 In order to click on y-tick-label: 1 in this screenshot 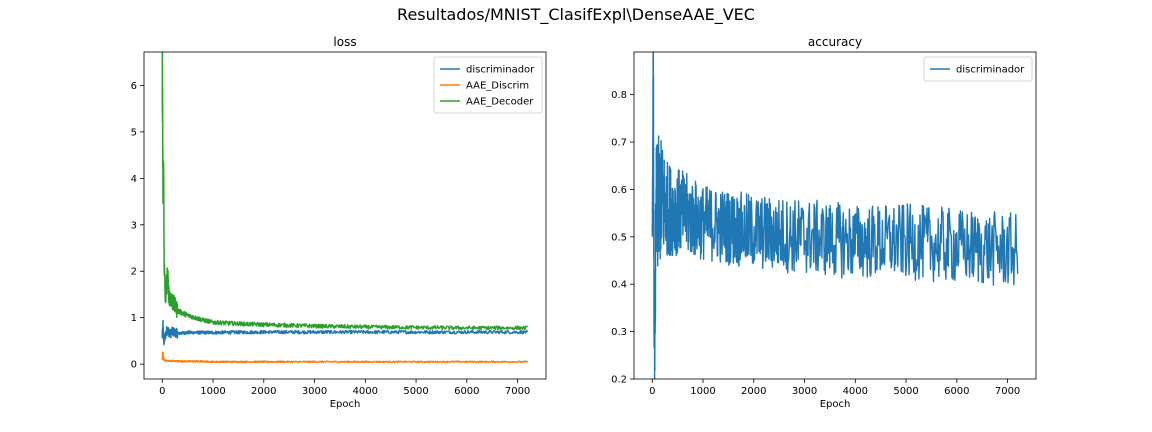, I will do `click(134, 318)`.